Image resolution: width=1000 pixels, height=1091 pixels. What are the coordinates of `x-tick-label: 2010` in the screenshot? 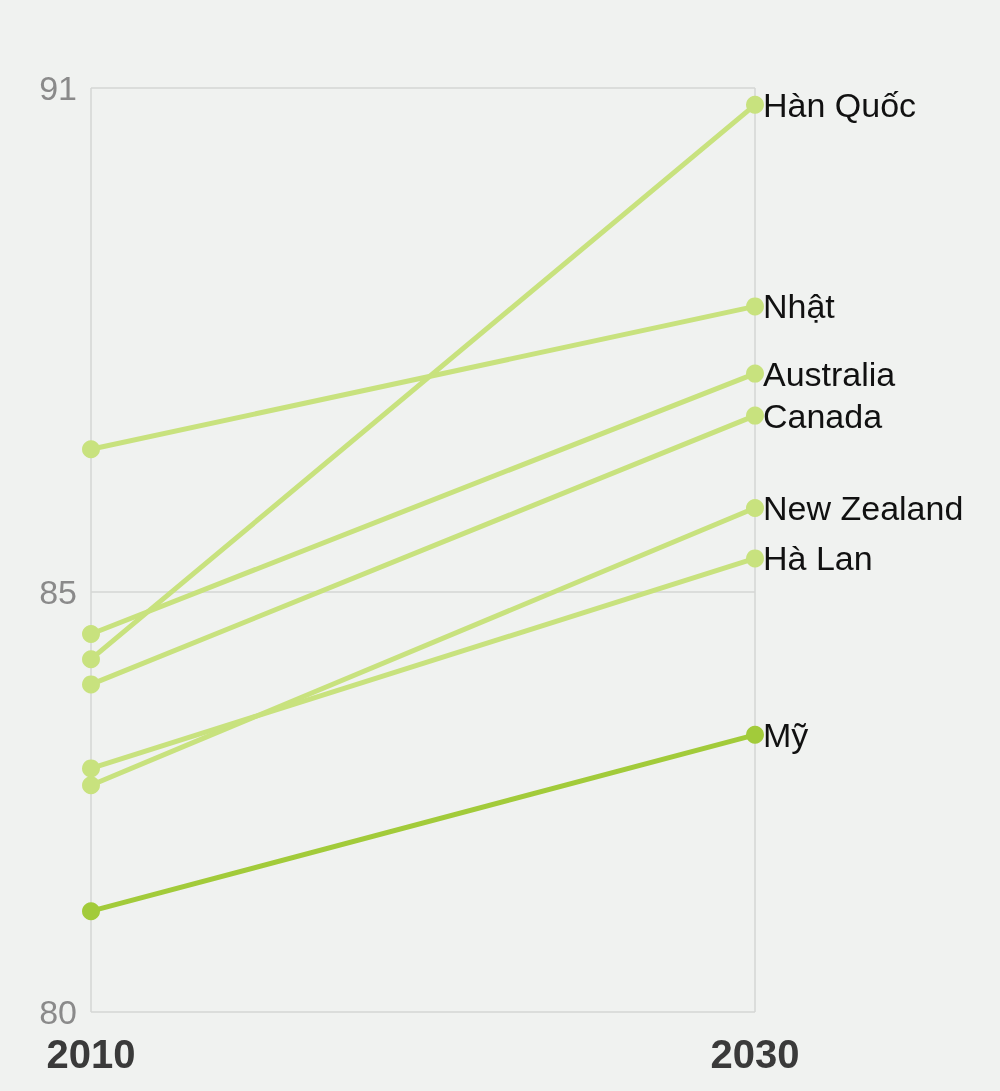 It's located at (91, 1054).